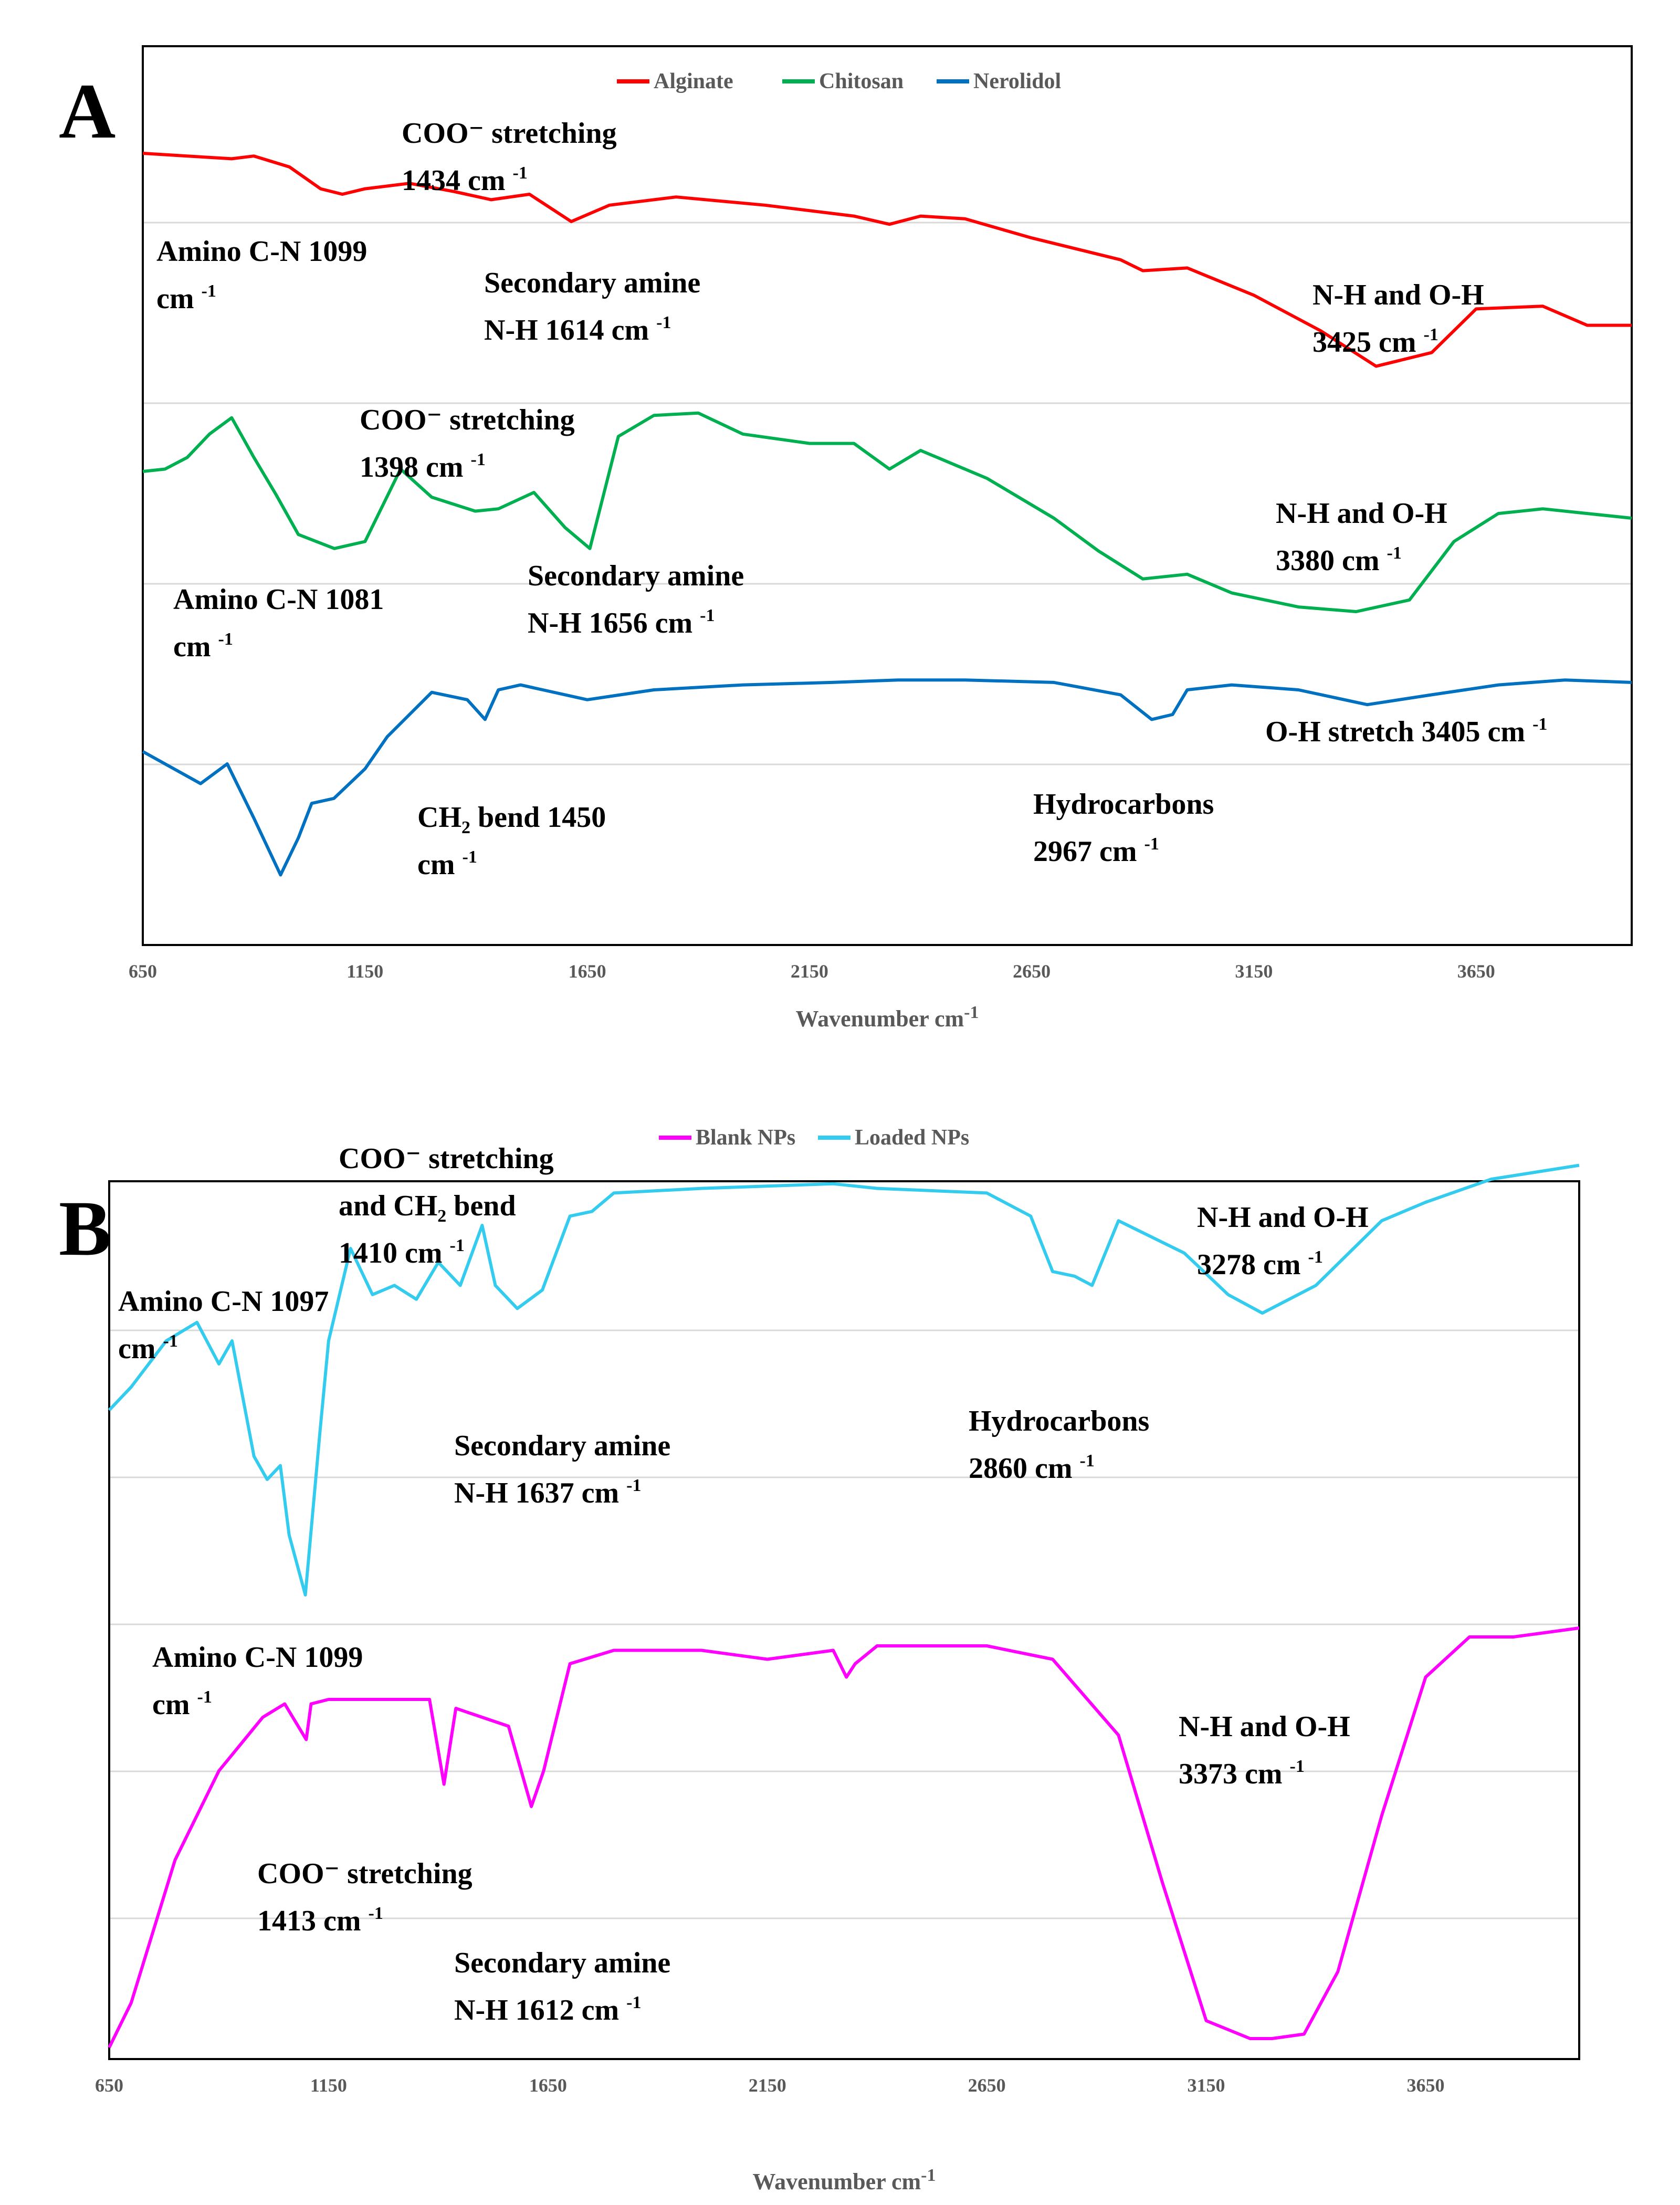  I want to click on annotation-line: 2860 cm -1, so click(1032, 1468).